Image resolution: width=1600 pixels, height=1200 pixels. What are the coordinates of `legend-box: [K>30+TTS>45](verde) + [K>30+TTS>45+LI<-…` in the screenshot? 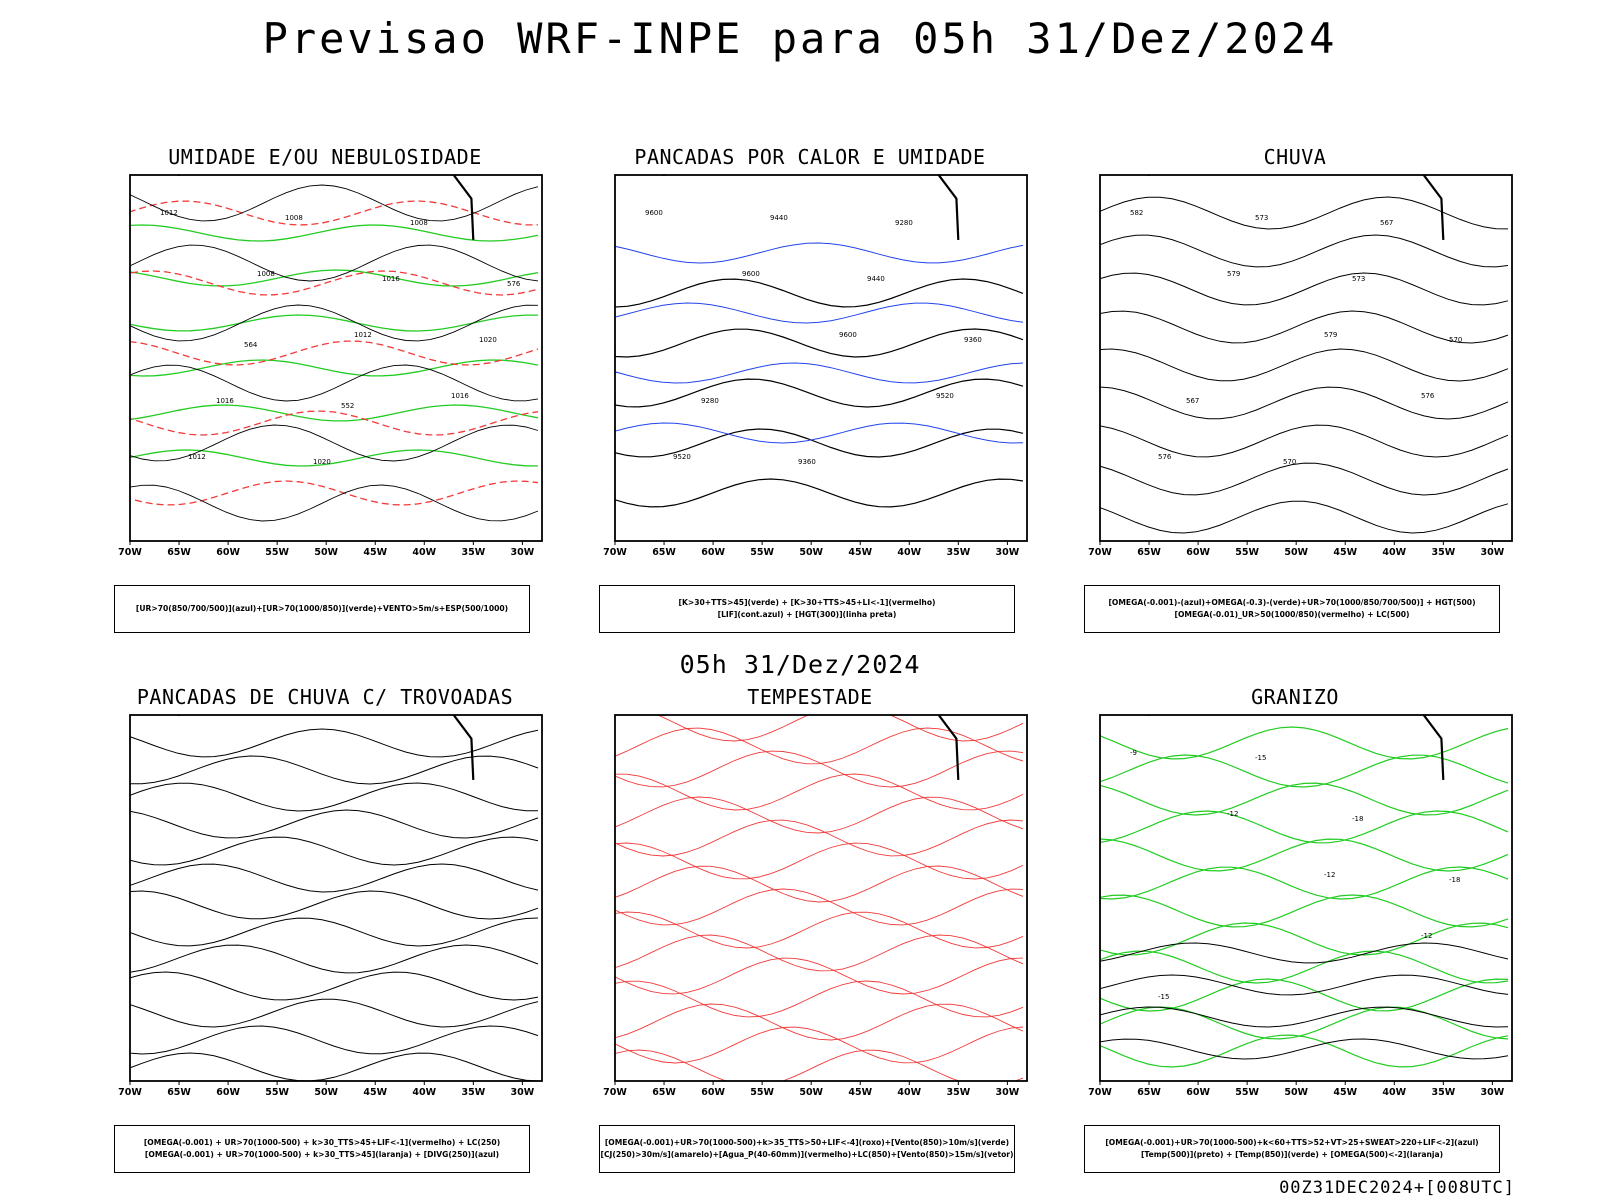 It's located at (807, 609).